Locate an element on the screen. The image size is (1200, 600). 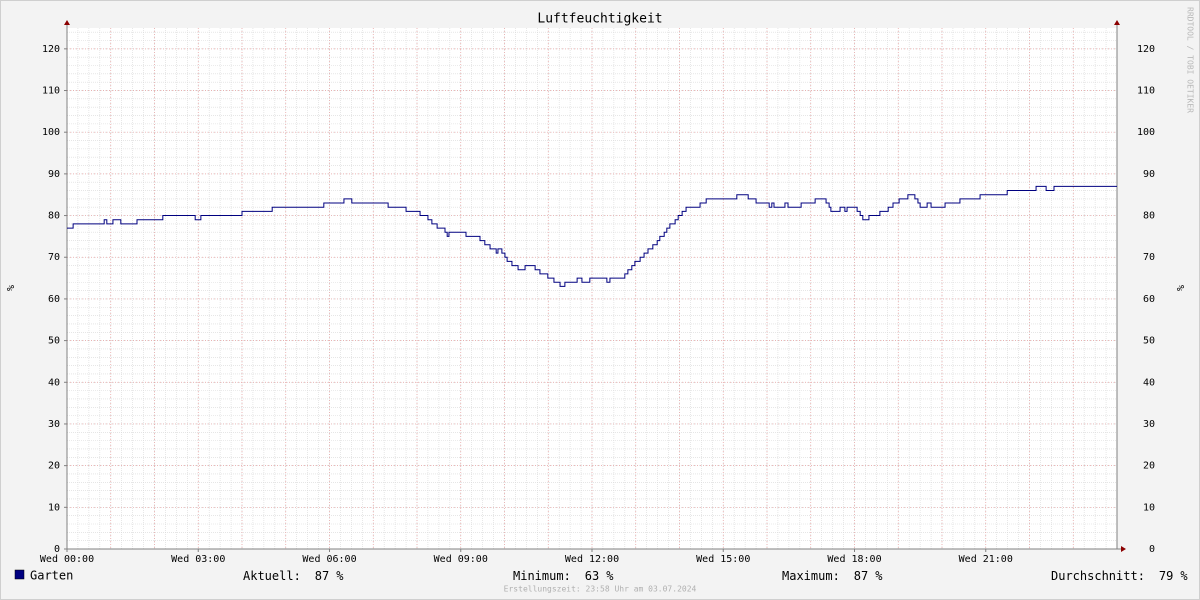
y-tick-label: 30 is located at coordinates (54, 424).